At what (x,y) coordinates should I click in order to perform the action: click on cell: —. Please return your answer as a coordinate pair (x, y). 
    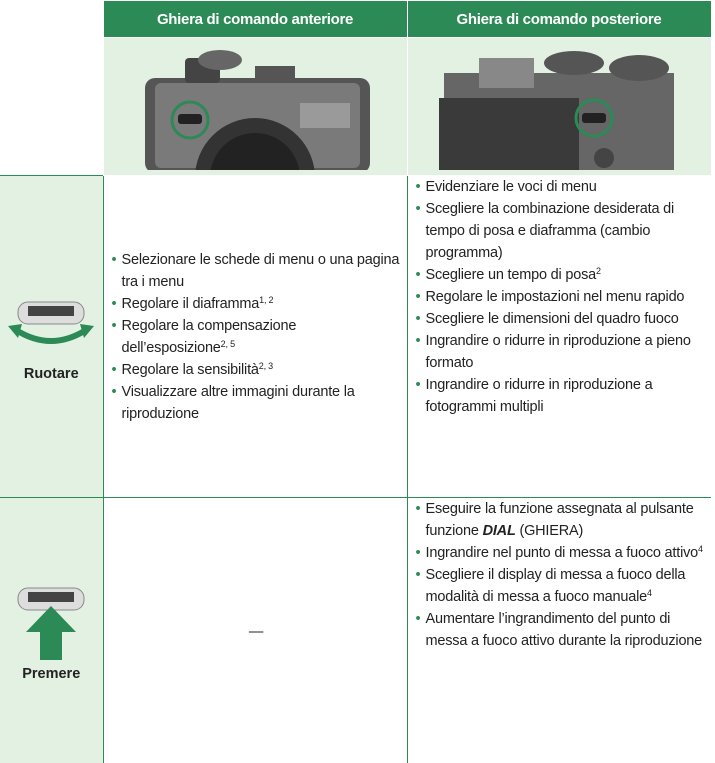
    Looking at the image, I should click on (254, 630).